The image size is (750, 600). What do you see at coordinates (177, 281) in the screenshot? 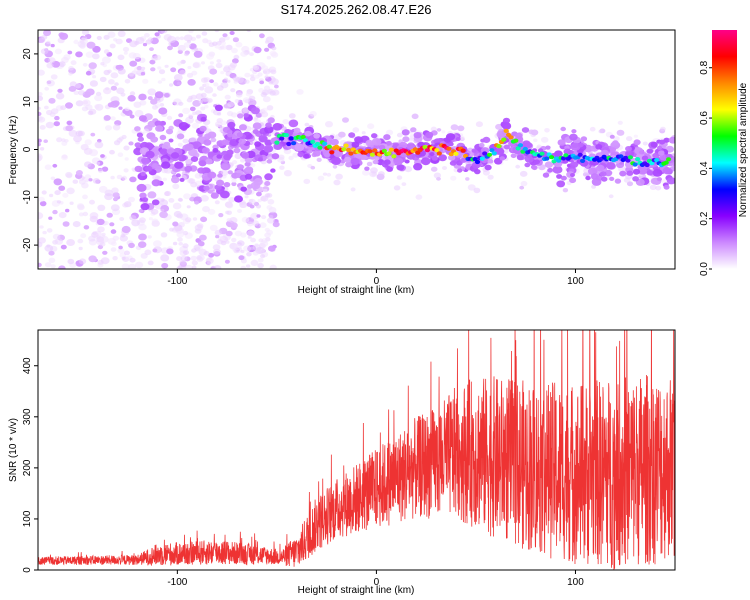
I see `x-tick-label: -100` at bounding box center [177, 281].